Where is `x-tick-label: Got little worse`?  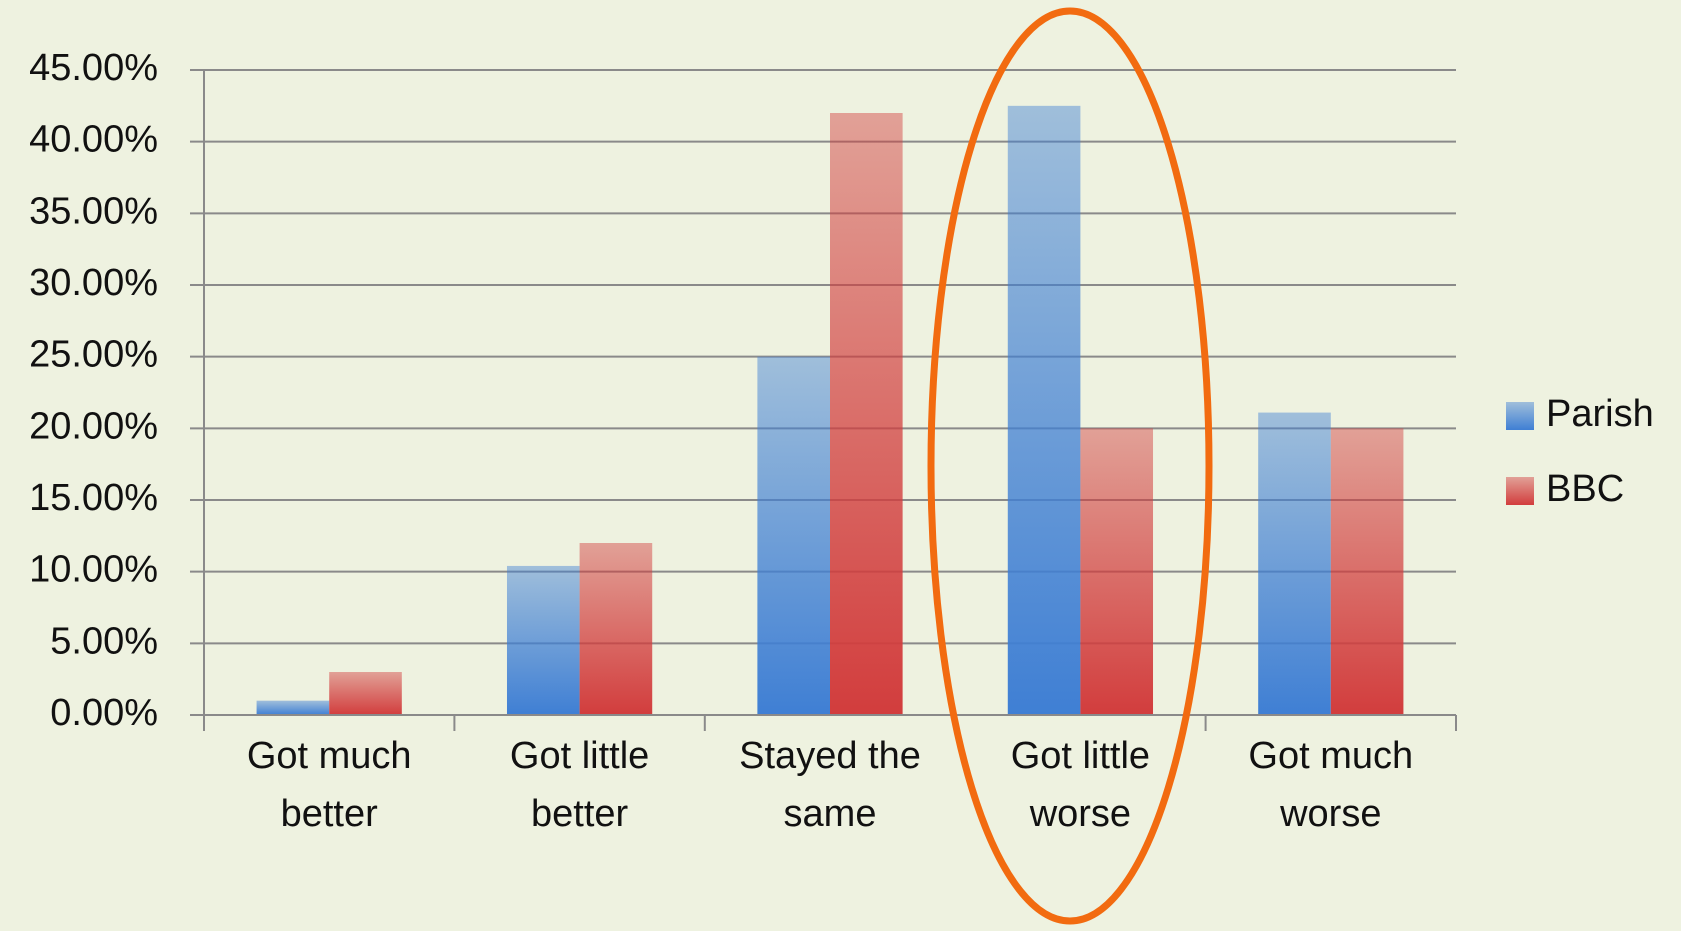
x-tick-label: Got little worse is located at coordinates (1080, 785).